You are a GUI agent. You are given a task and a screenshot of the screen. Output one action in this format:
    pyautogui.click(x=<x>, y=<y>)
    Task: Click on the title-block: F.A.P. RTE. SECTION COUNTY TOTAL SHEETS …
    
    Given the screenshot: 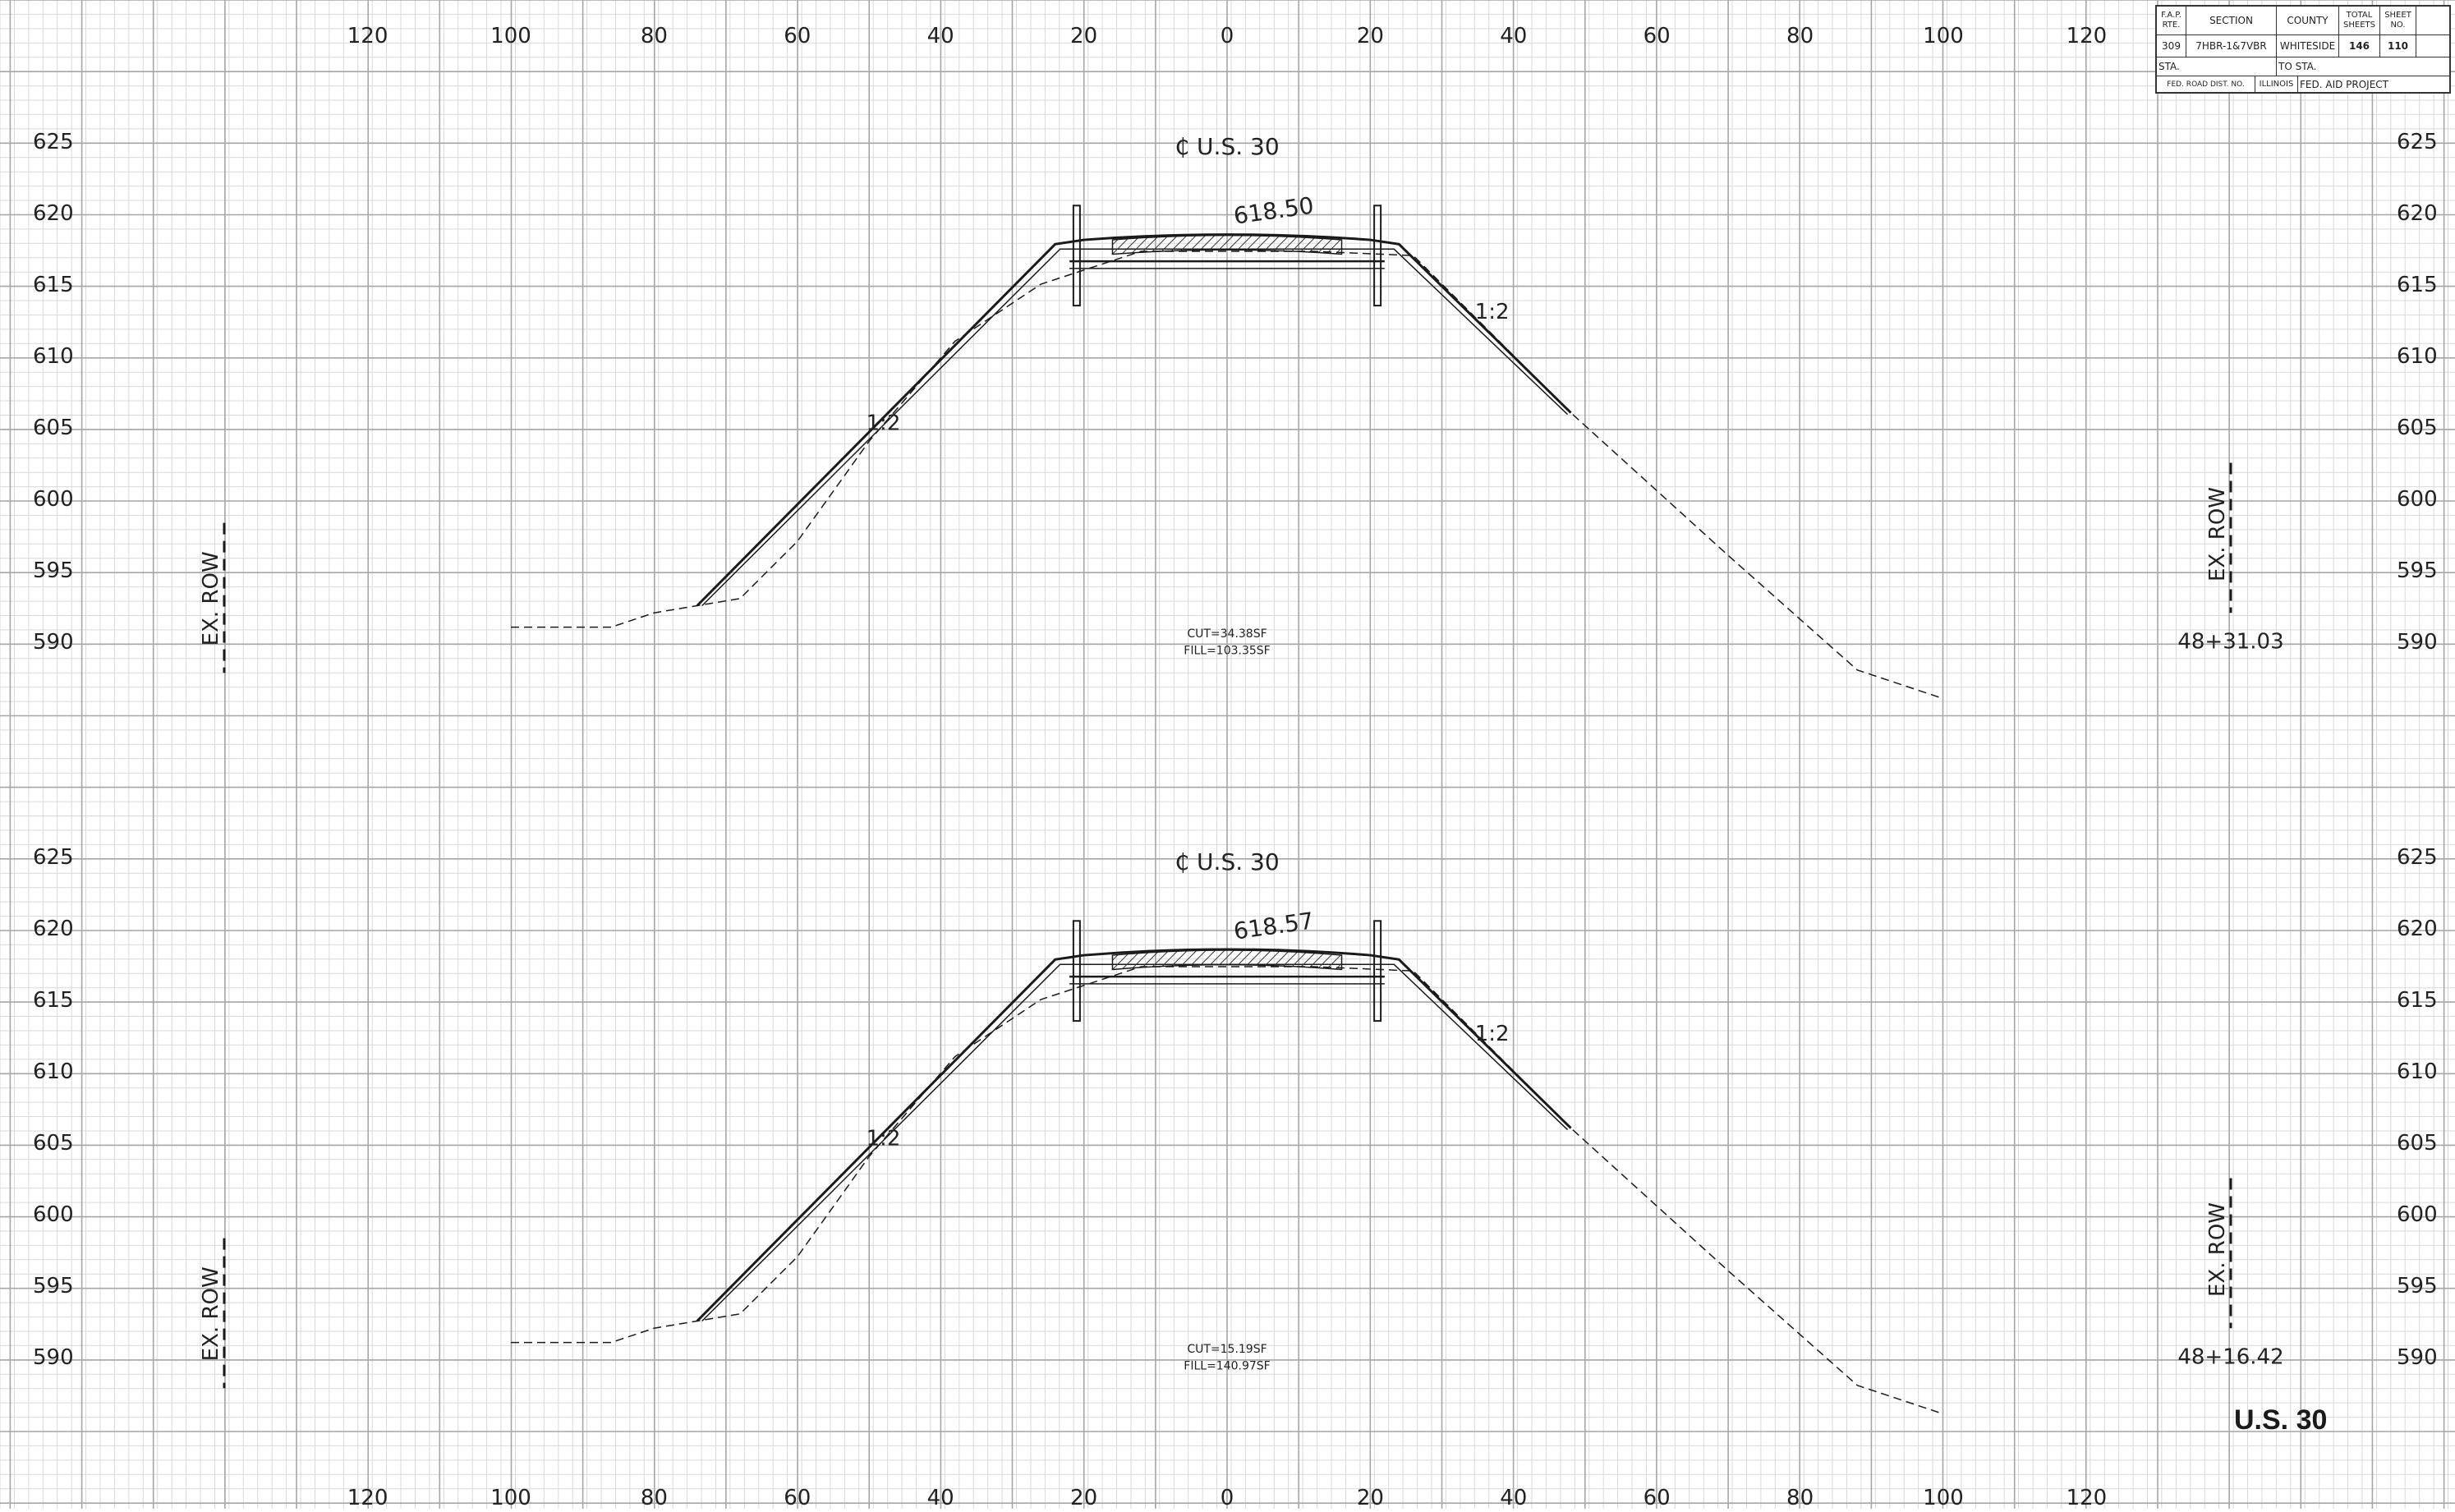 What is the action you would take?
    pyautogui.click(x=2303, y=49)
    